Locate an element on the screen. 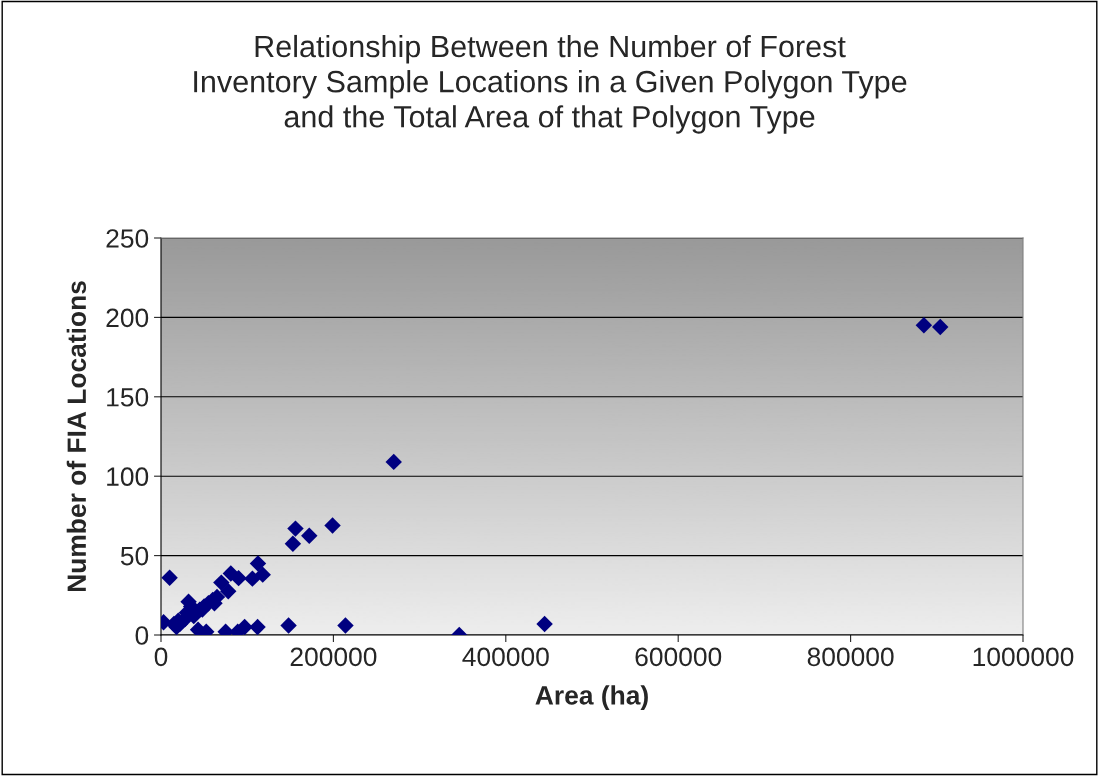  x-tick-label: 200000 is located at coordinates (333, 657).